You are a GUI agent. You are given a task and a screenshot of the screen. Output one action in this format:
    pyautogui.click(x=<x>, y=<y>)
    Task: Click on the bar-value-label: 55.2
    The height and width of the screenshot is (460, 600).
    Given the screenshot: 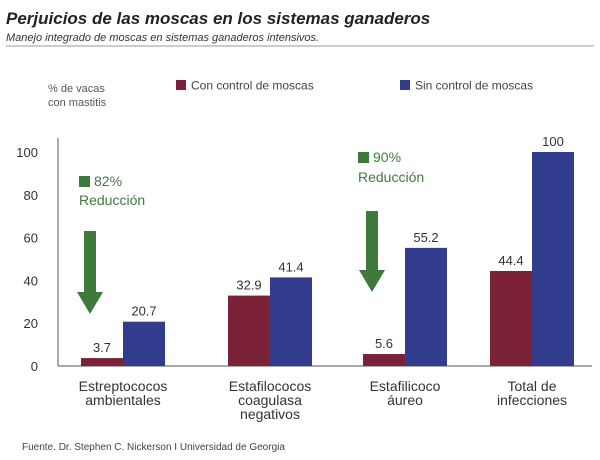 What is the action you would take?
    pyautogui.click(x=425, y=237)
    